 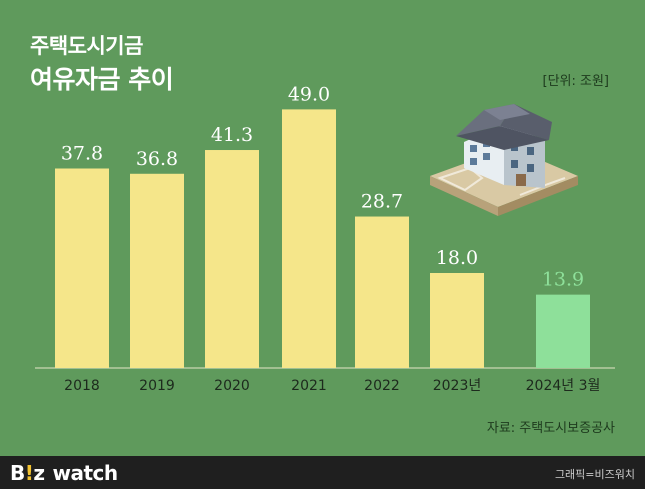 I want to click on category-label-1: 2019, so click(x=157, y=386).